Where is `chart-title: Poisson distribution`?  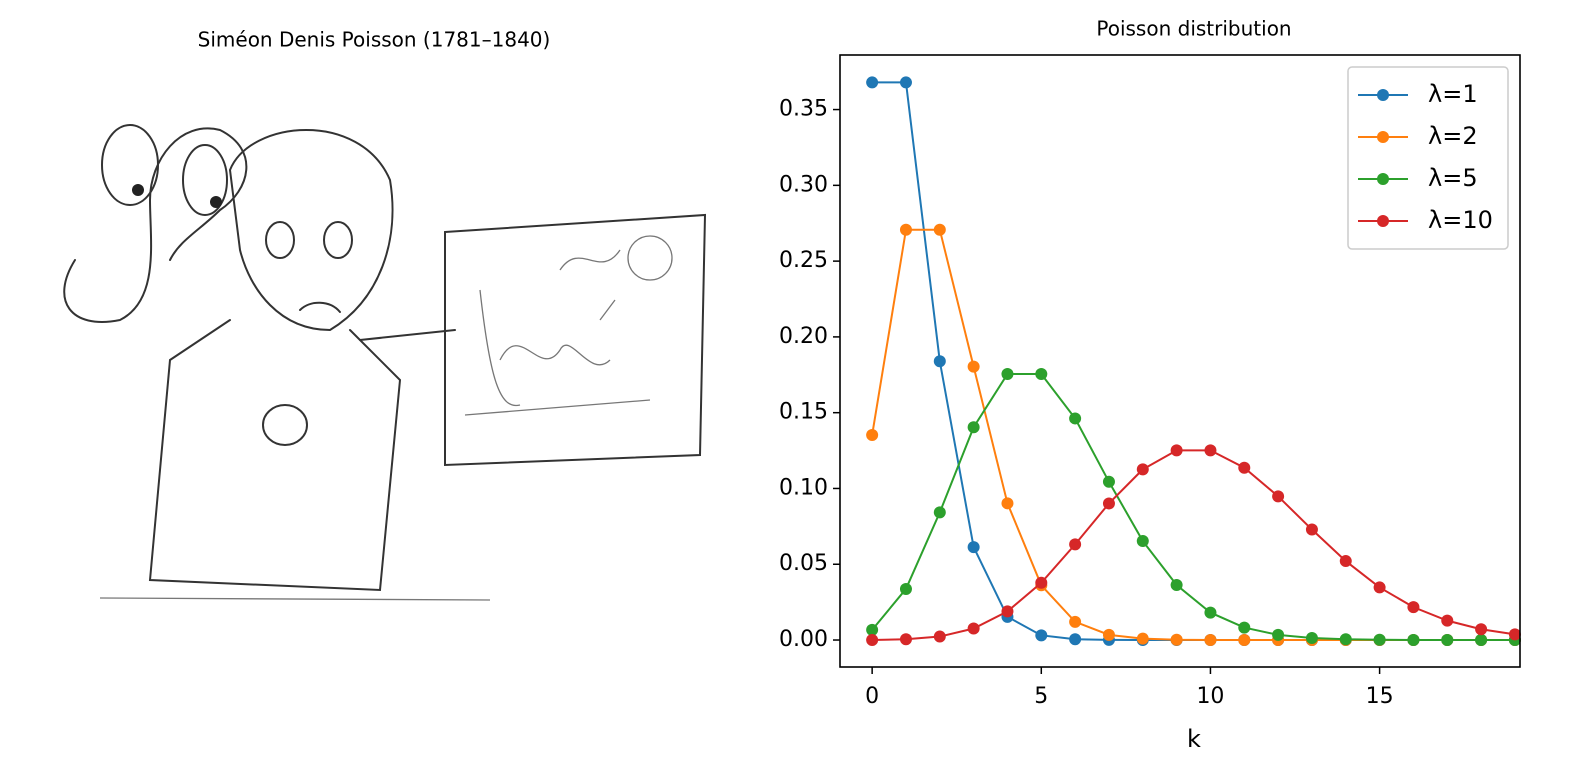
chart-title: Poisson distribution is located at coordinates (1193, 29).